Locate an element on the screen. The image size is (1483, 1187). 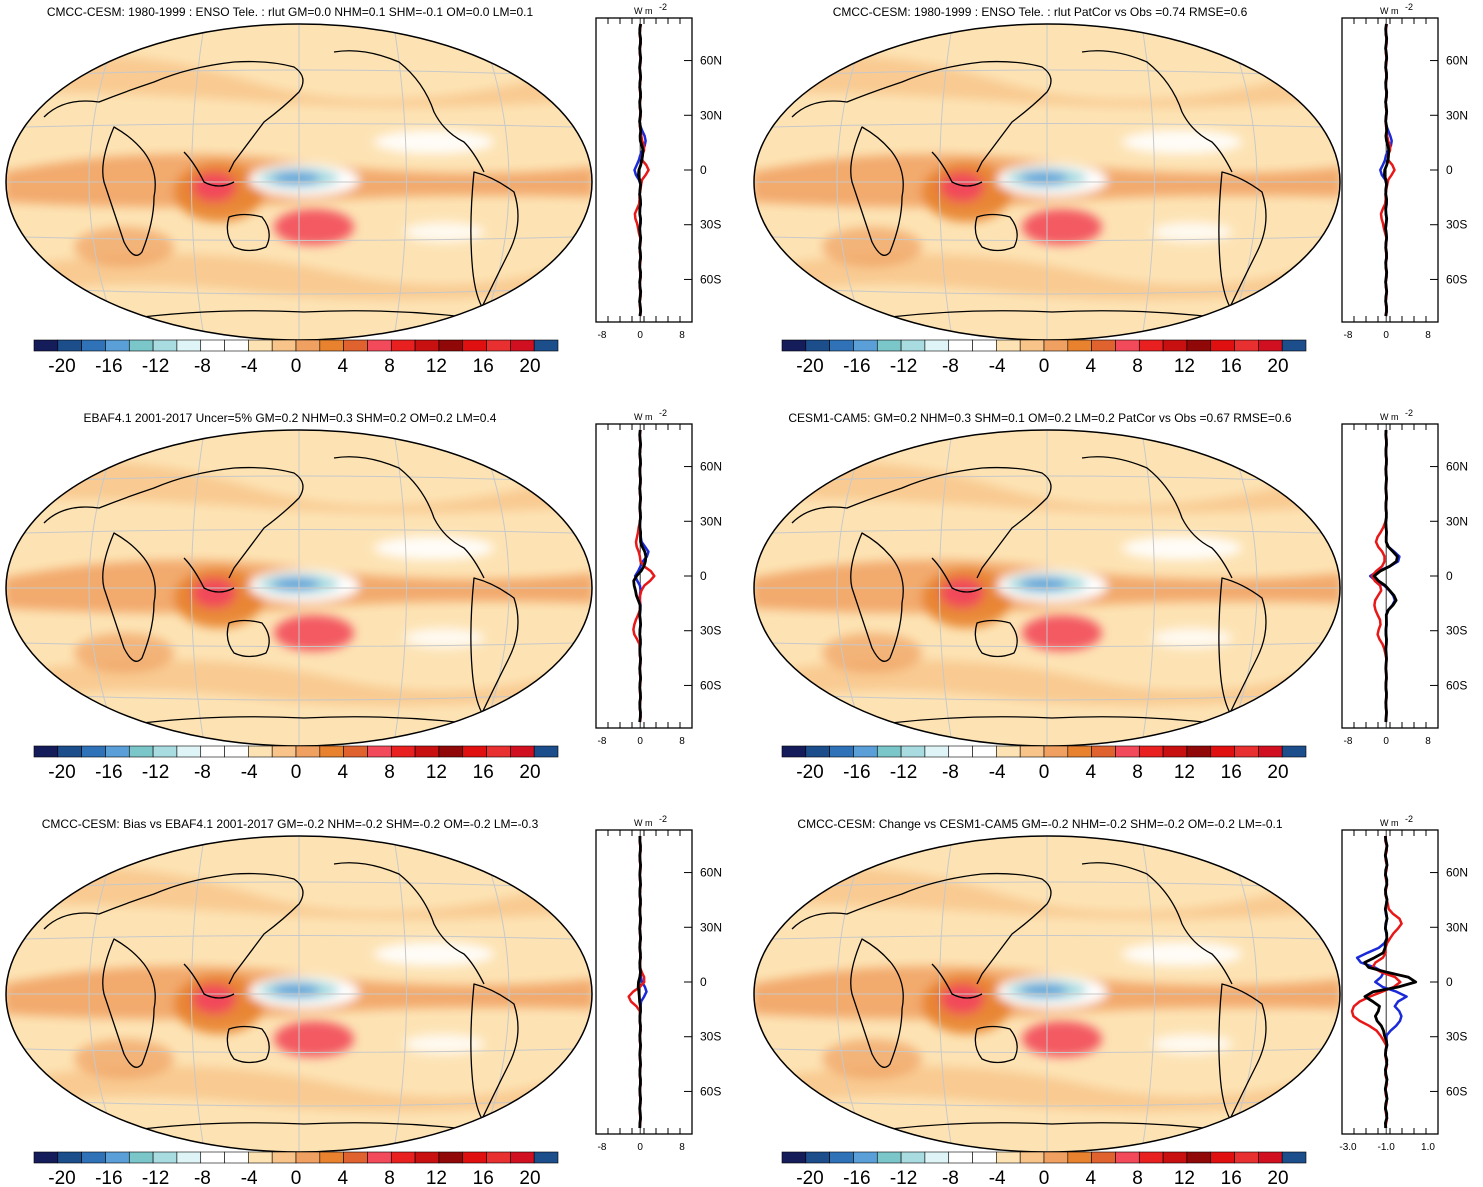
profile-x-tick-label: -1.0 is located at coordinates (1387, 1147).